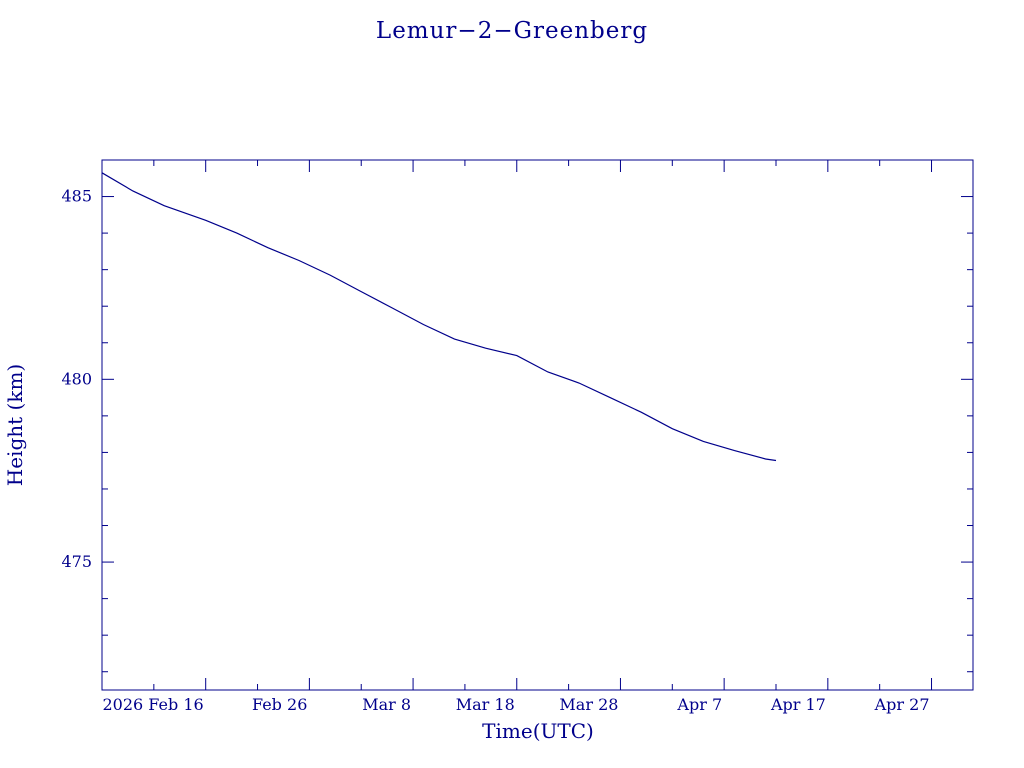  I want to click on chart-title: Lemur−2−Greenberg, so click(512, 31).